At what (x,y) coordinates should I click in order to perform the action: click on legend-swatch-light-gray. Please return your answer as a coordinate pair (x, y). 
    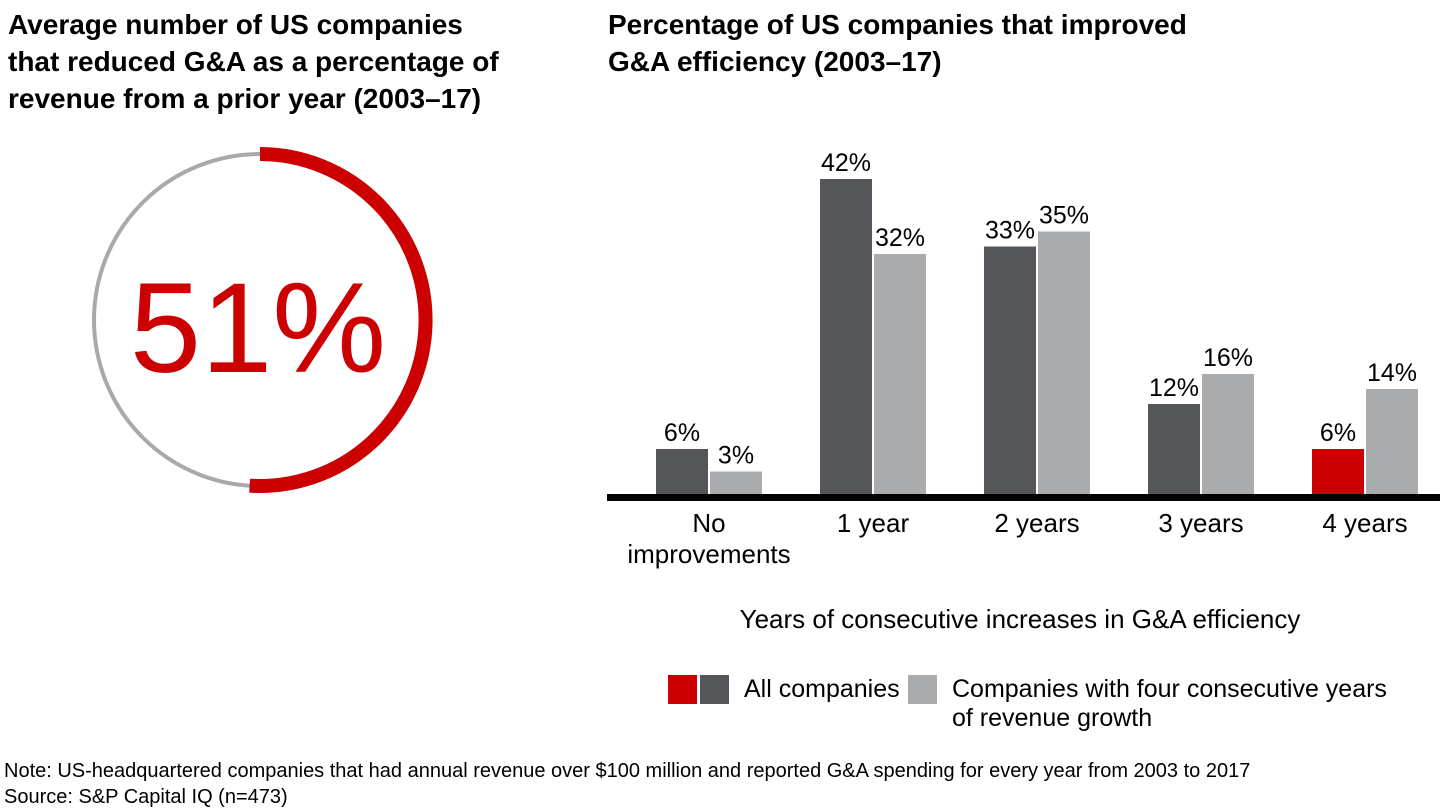
    Looking at the image, I should click on (922, 689).